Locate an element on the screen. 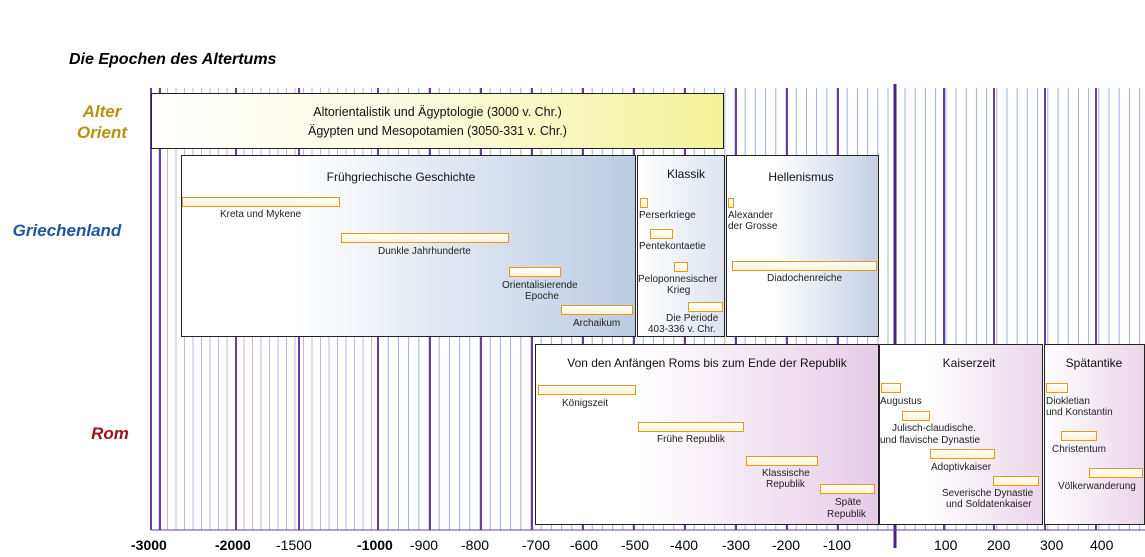  bar-orientalisierende-epoche is located at coordinates (535, 272).